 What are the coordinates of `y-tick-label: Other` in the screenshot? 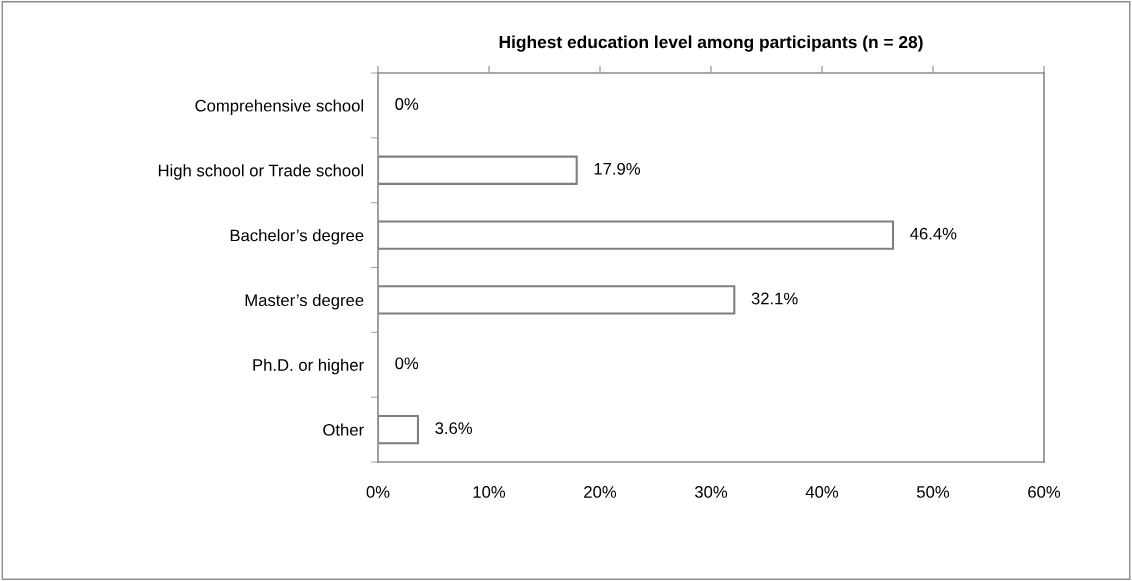 It's located at (343, 429).